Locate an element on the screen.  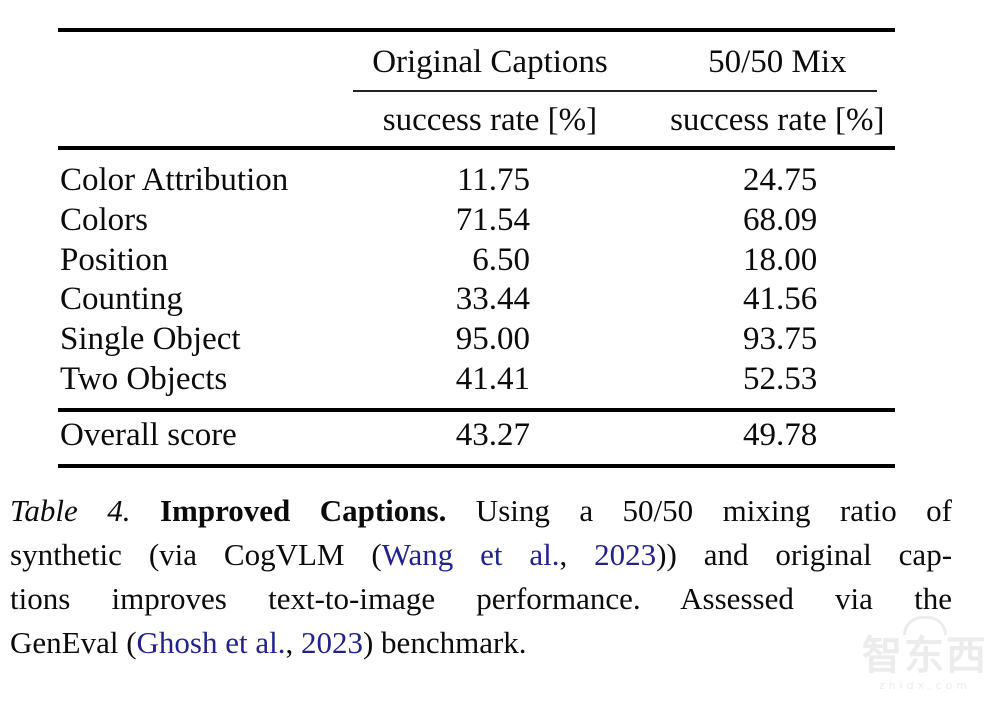
mix-cell: 93.75 is located at coordinates (777, 339).